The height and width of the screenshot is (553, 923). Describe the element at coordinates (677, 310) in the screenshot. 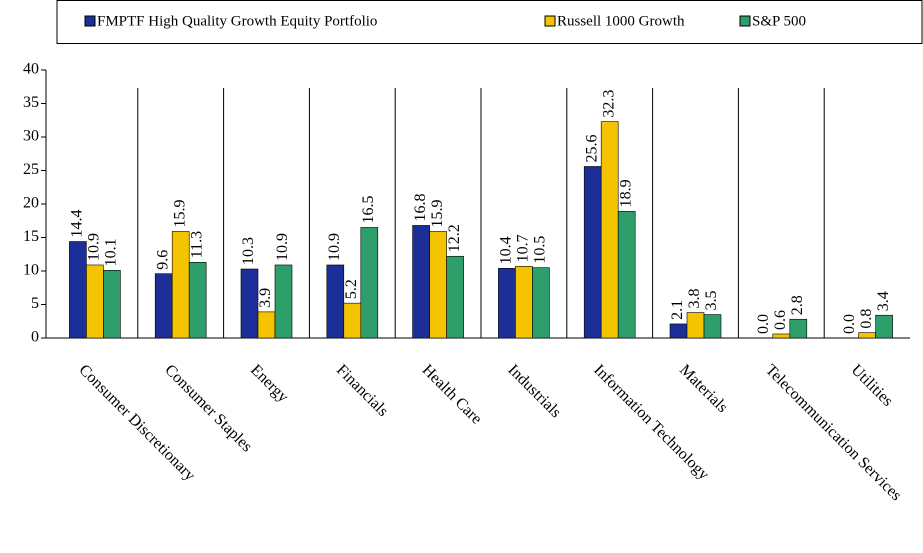

I see `data-label: 2.1` at that location.